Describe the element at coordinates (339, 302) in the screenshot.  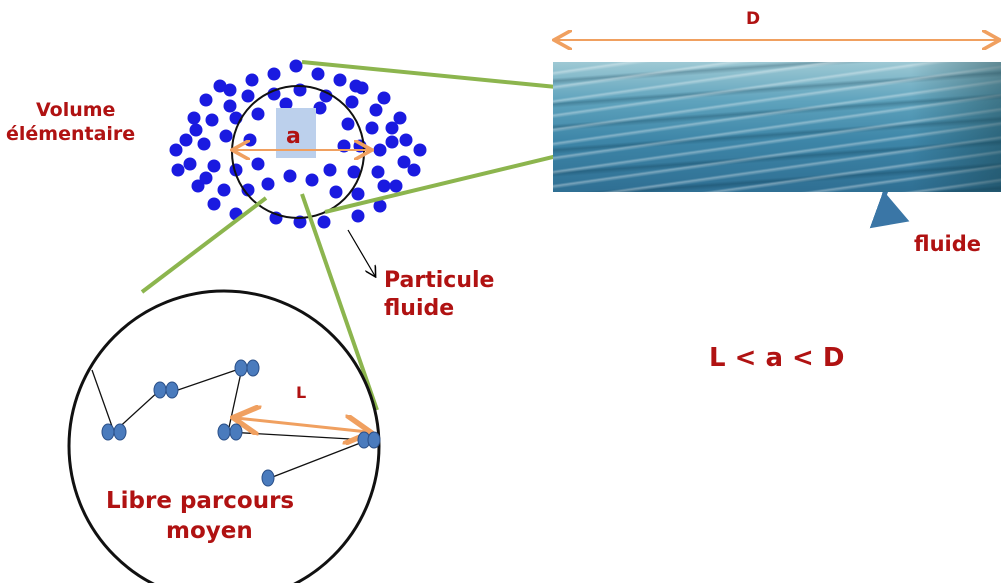
I see `zoom-line-right` at that location.